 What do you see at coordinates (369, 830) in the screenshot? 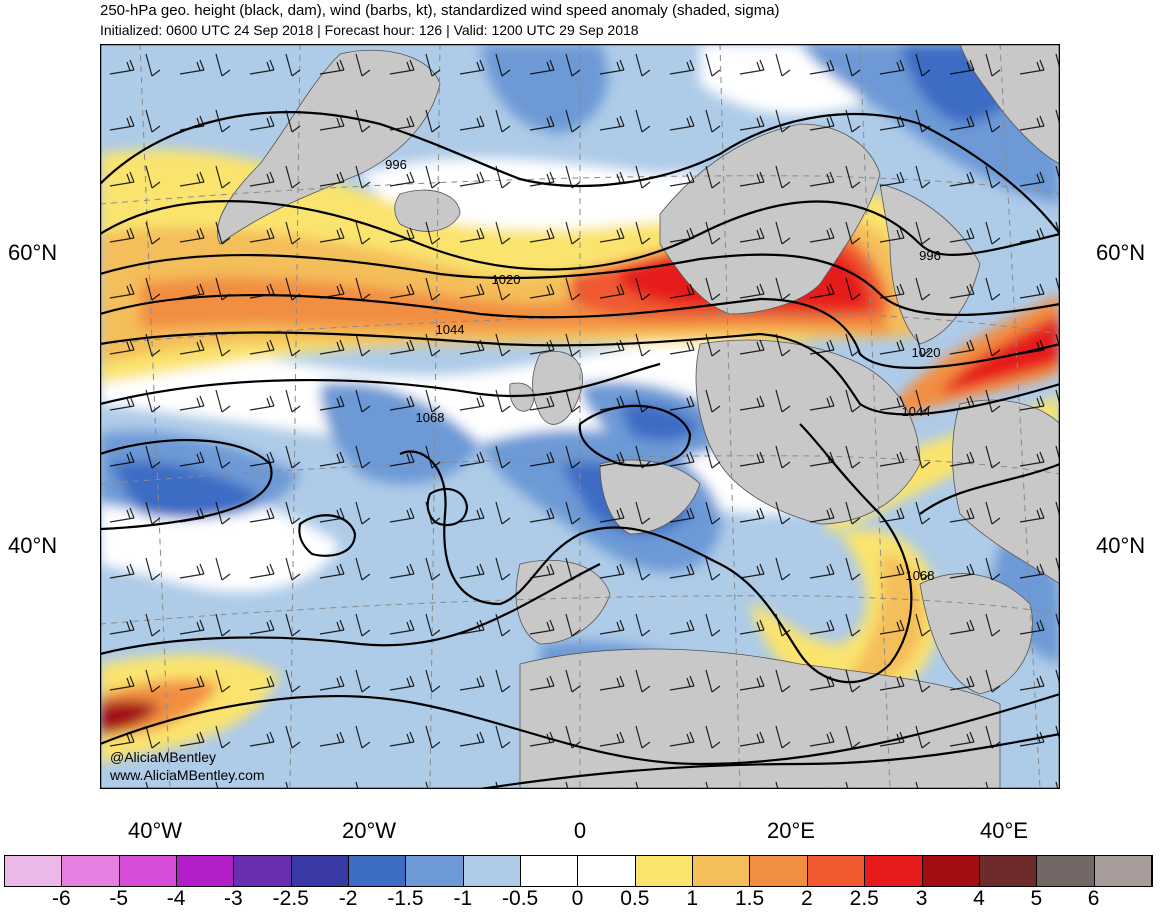
I see `lon-label: 20°W` at bounding box center [369, 830].